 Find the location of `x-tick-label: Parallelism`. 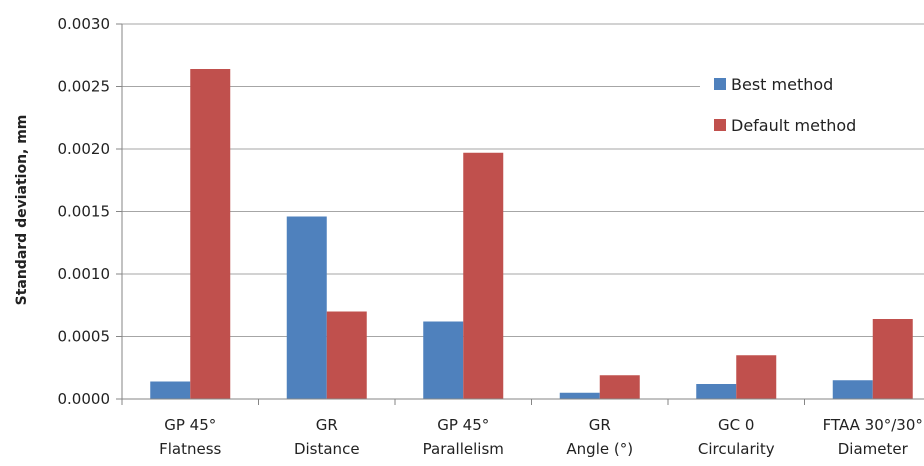

x-tick-label: Parallelism is located at coordinates (463, 449).